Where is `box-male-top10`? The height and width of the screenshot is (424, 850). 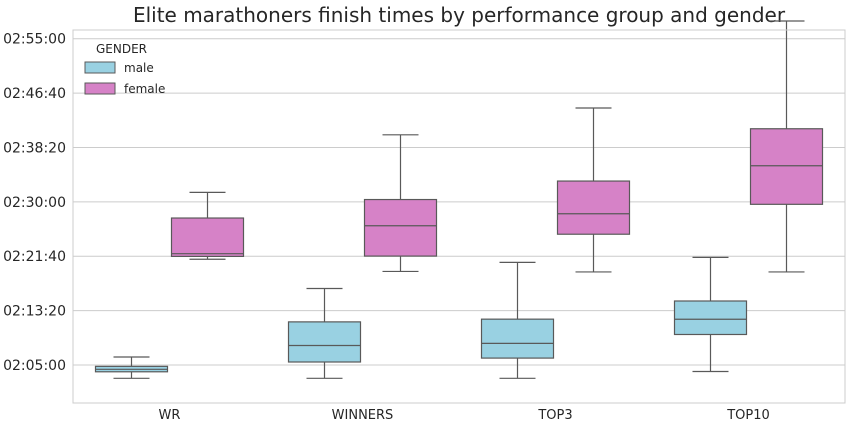
box-male-top10 is located at coordinates (710, 314).